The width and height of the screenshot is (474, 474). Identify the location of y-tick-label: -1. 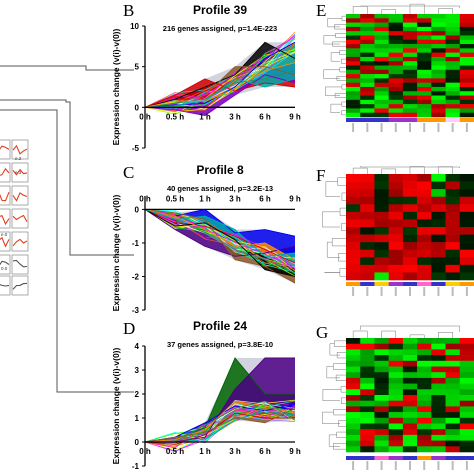
(136, 466).